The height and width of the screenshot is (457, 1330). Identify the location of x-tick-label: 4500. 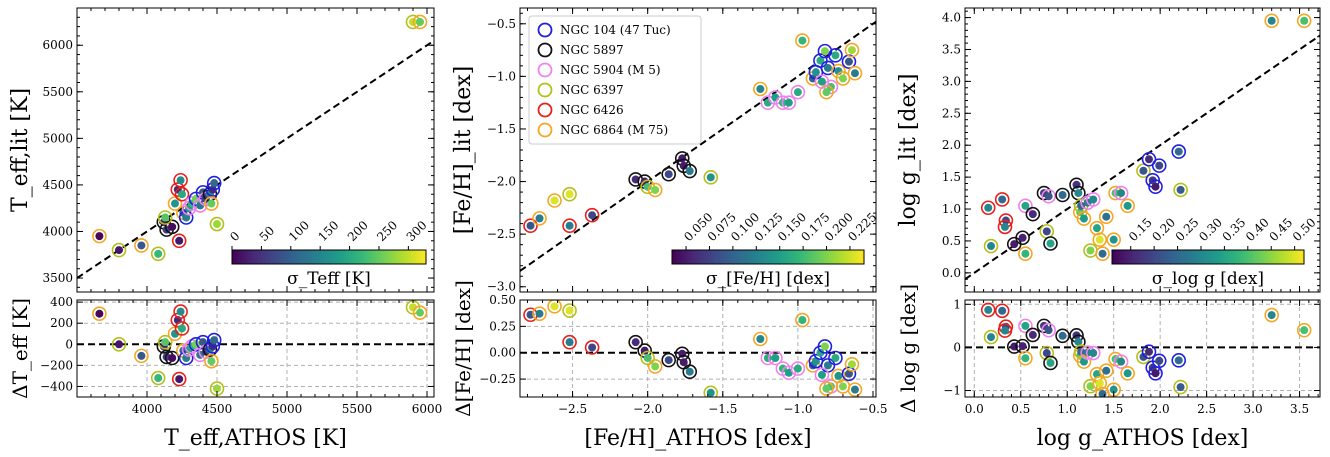
(217, 409).